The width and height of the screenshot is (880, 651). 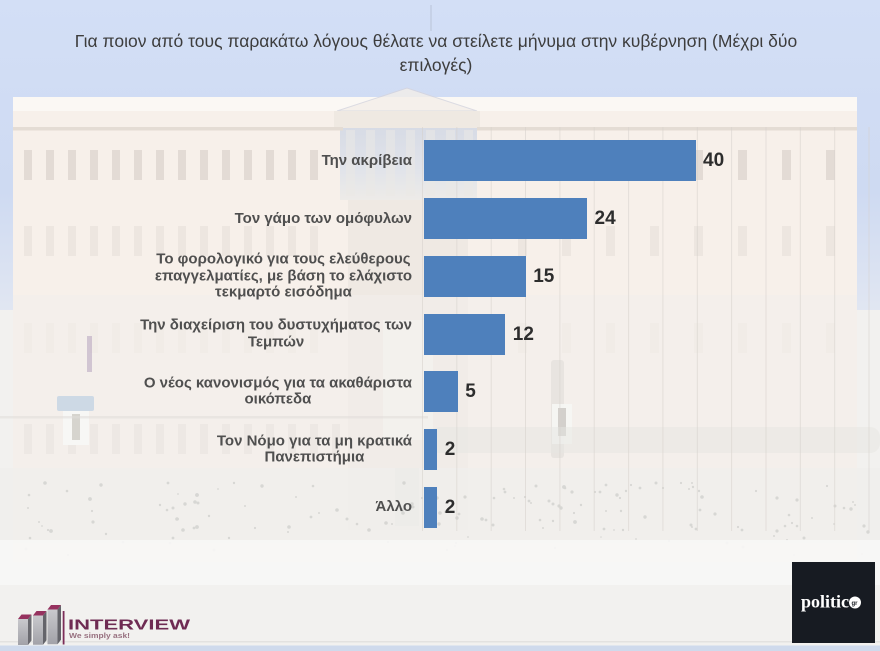 I want to click on svg-text: We simply ask!, so click(x=99, y=636).